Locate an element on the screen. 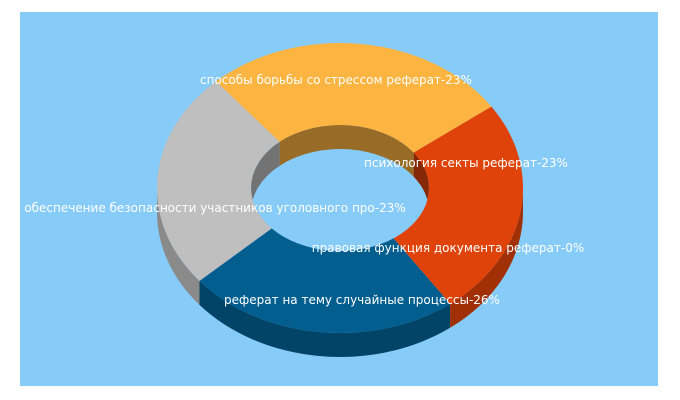 This screenshot has width=680, height=400. slice-label-sect: психология секты реферат-23% is located at coordinates (466, 163).